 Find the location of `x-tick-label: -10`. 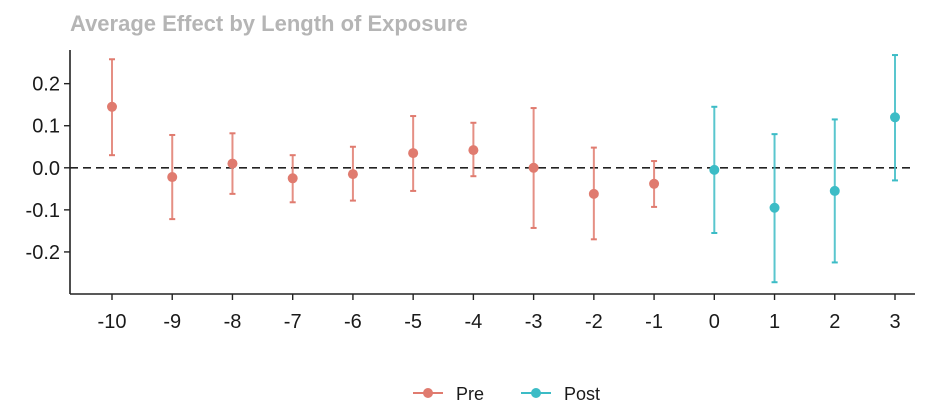

x-tick-label: -10 is located at coordinates (112, 322).